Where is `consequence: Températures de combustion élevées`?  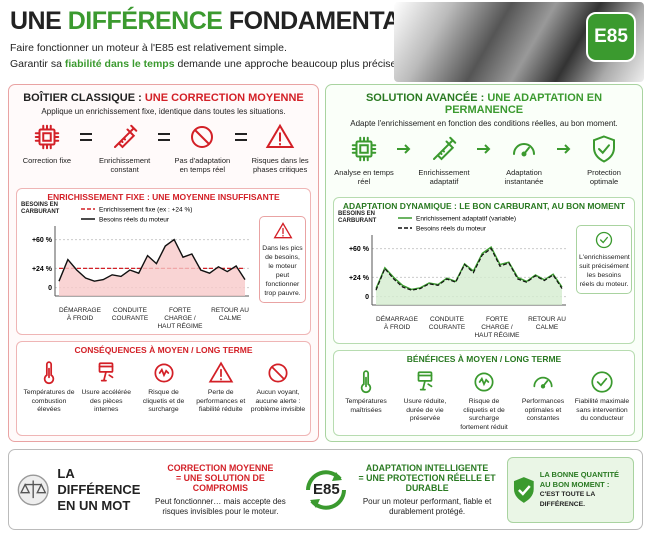 consequence: Températures de combustion élevées is located at coordinates (49, 387).